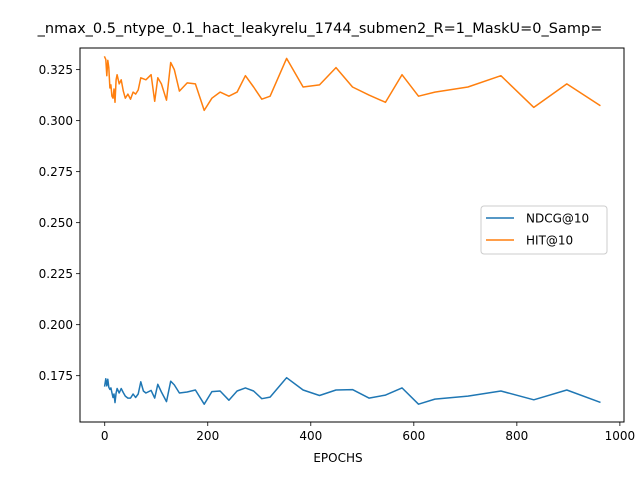 This screenshot has width=640, height=480. I want to click on x-axis: 0 200 400 600 800 1000, so click(368, 432).